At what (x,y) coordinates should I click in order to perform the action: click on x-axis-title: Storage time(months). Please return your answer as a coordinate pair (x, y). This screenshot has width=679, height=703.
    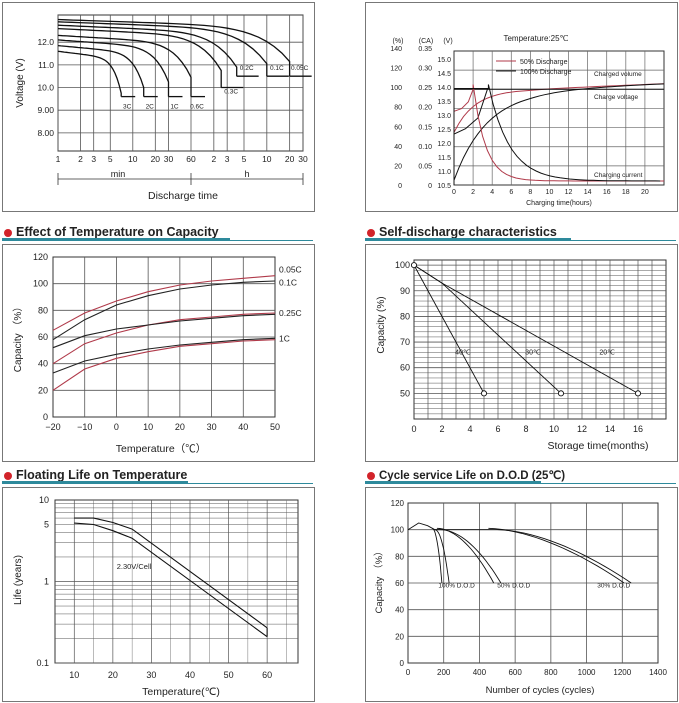
    Looking at the image, I should click on (598, 446).